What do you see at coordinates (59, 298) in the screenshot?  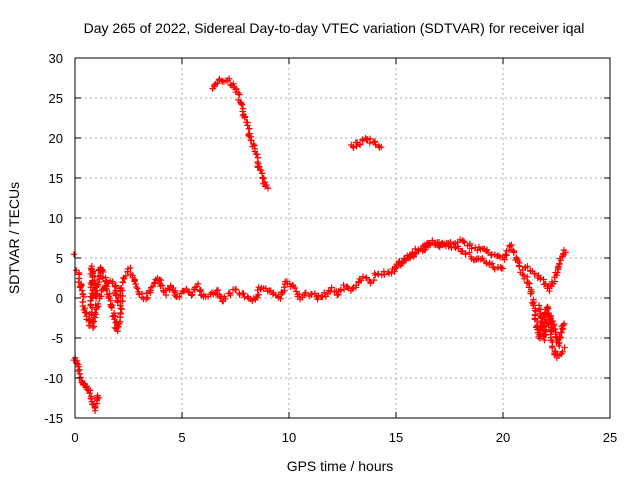 I see `y-tick-label: 0` at bounding box center [59, 298].